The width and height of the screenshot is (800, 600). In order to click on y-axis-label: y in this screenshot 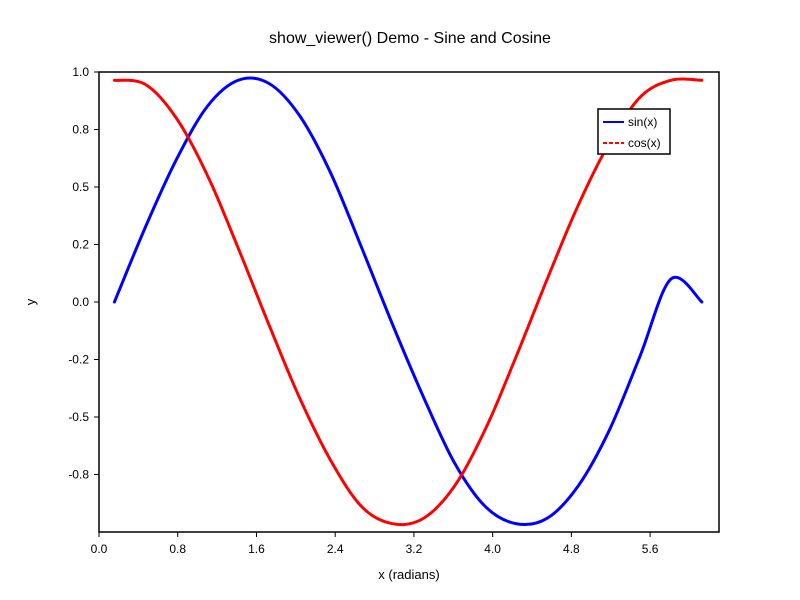, I will do `click(30, 301)`.